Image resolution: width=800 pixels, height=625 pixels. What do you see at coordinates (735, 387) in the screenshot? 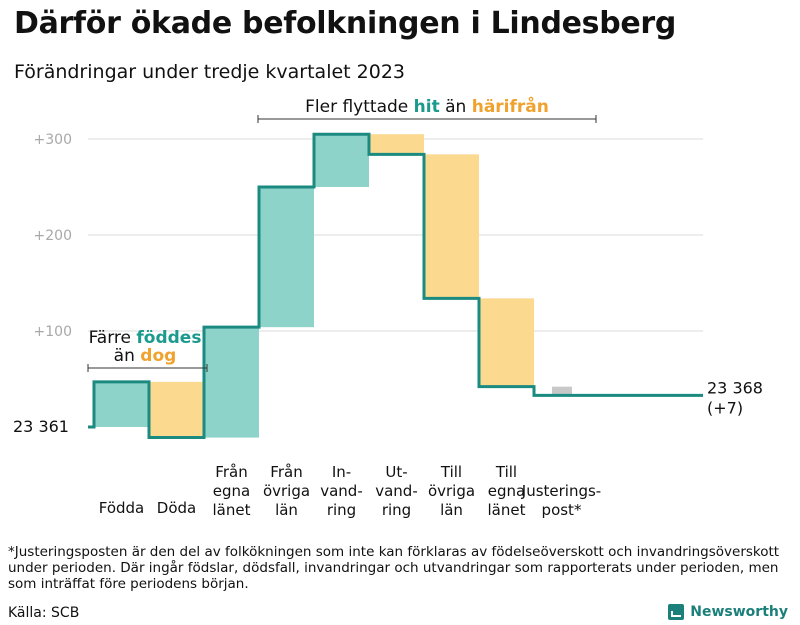
I see `end-value-label: 23 368` at bounding box center [735, 387].